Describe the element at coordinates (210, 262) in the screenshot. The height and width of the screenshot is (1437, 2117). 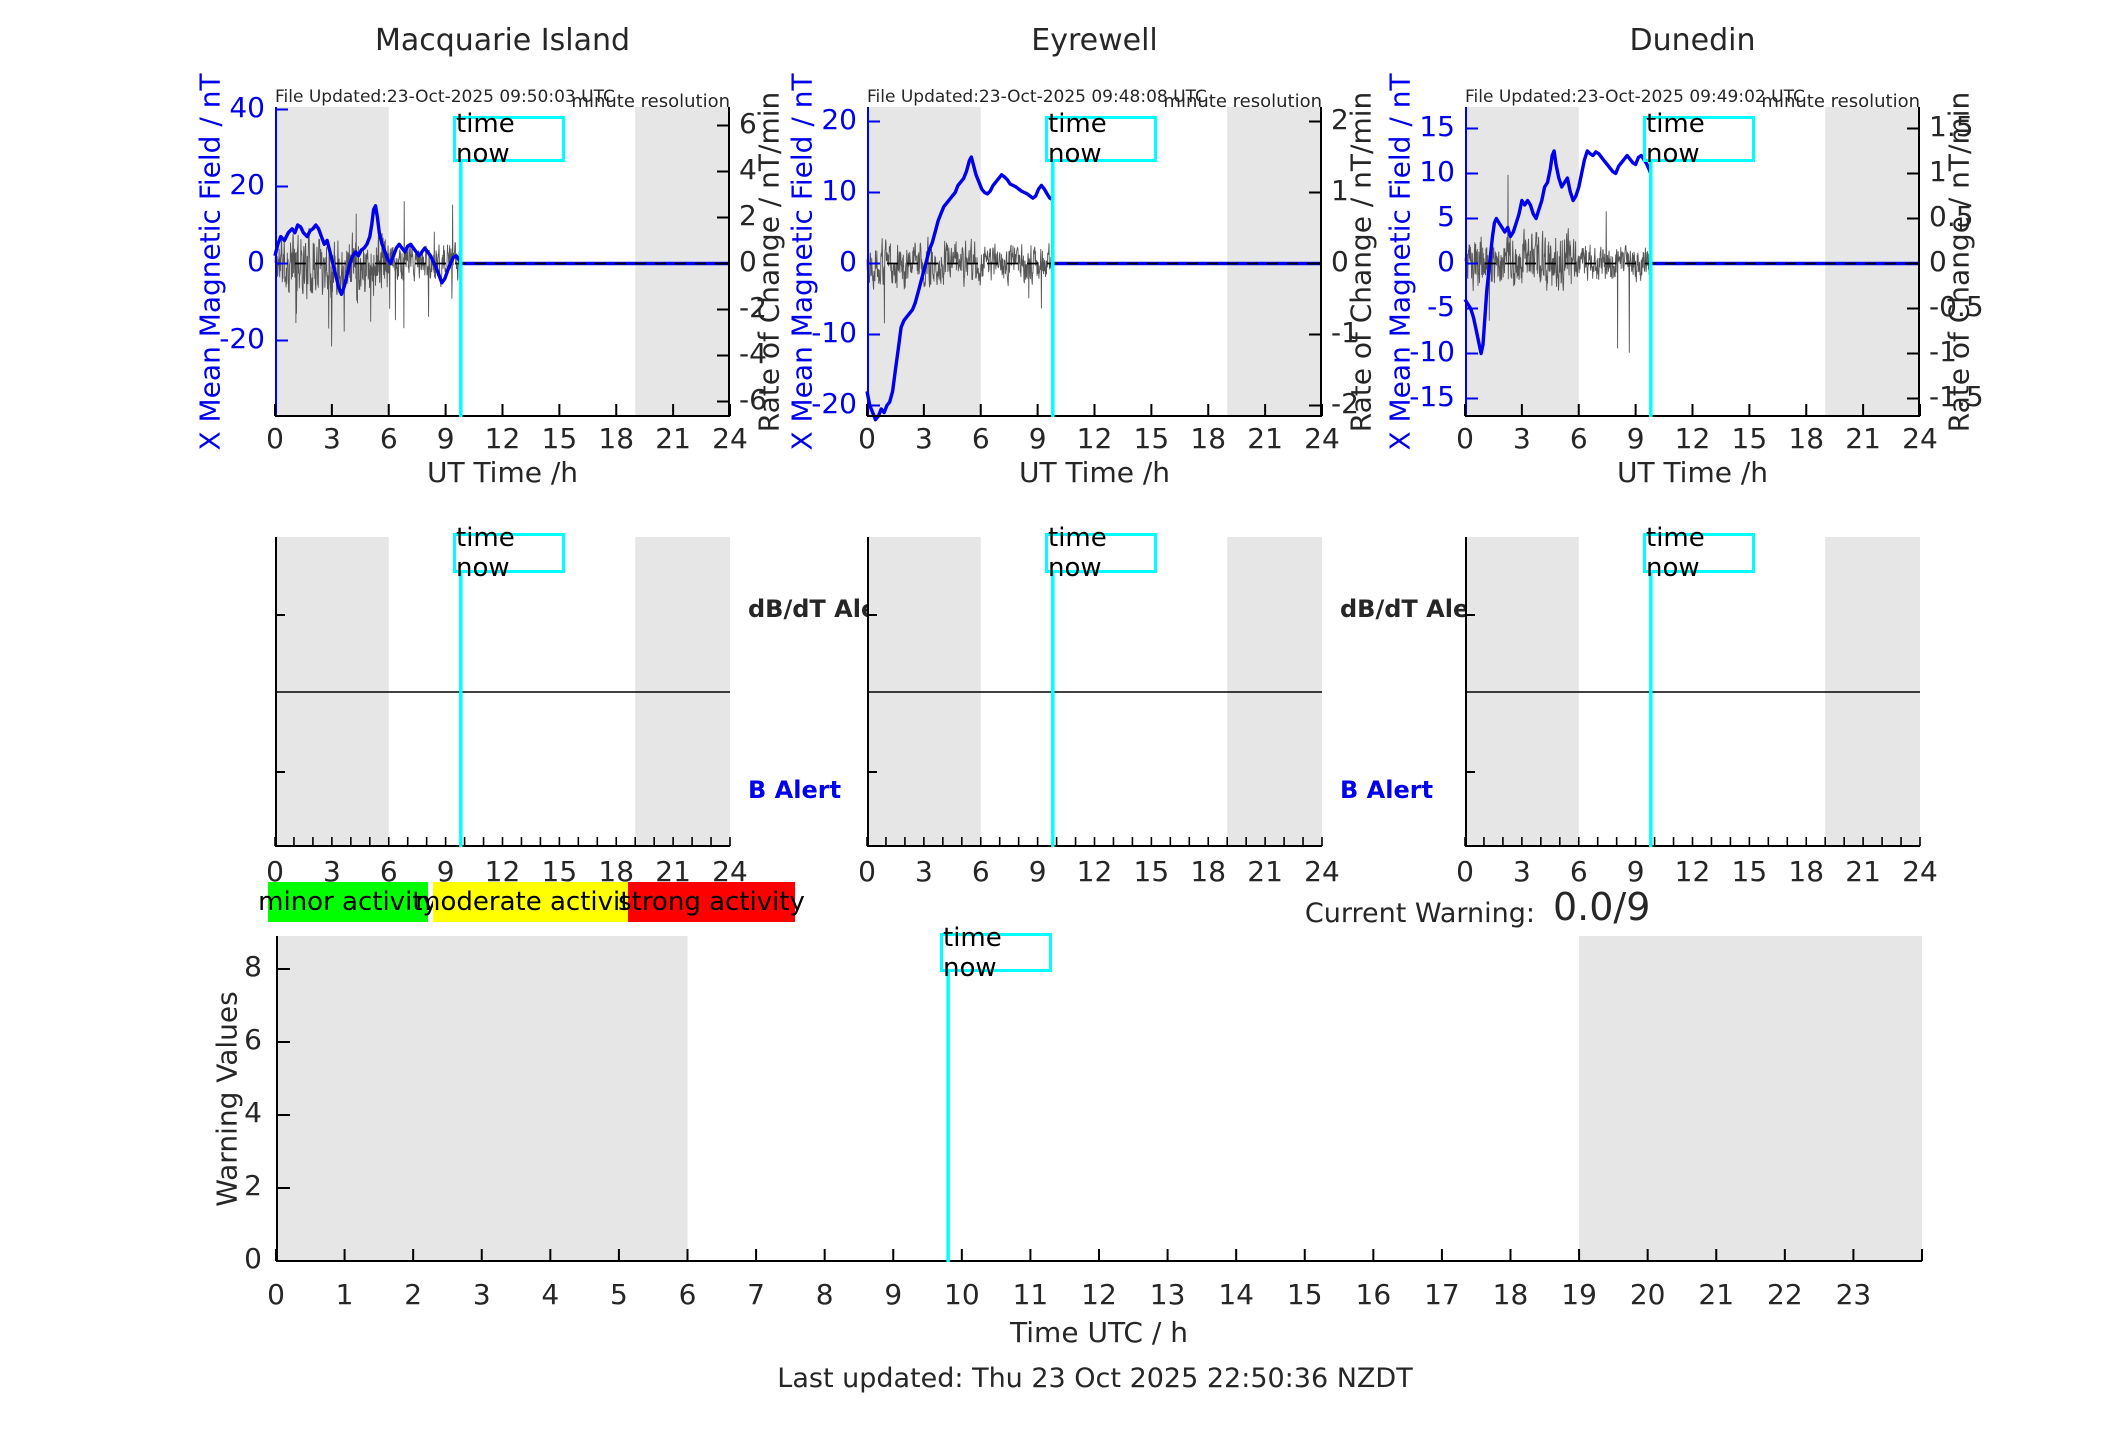
I see `left-axis-label-macquarie-island: X Mean Magnetic Field / nT` at that location.